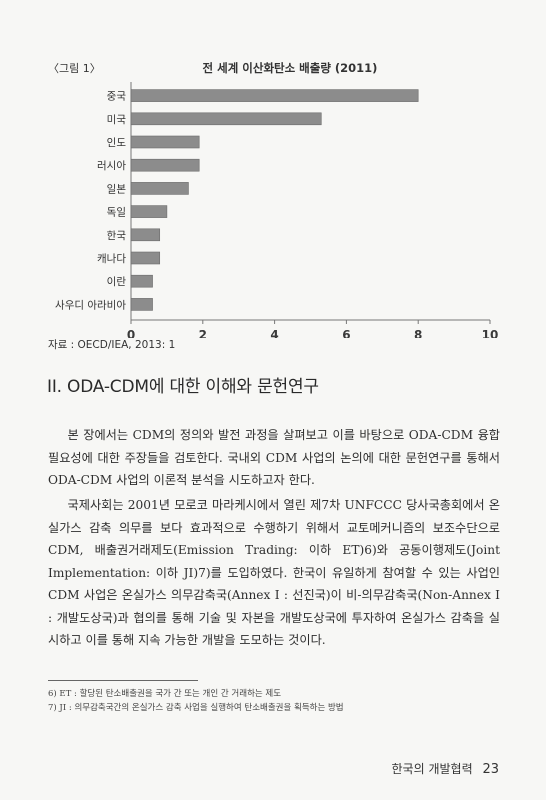 Image resolution: width=546 pixels, height=800 pixels. I want to click on section-heading: II. ODA-CDM에 대한 이해와 문헌연구, so click(183, 387).